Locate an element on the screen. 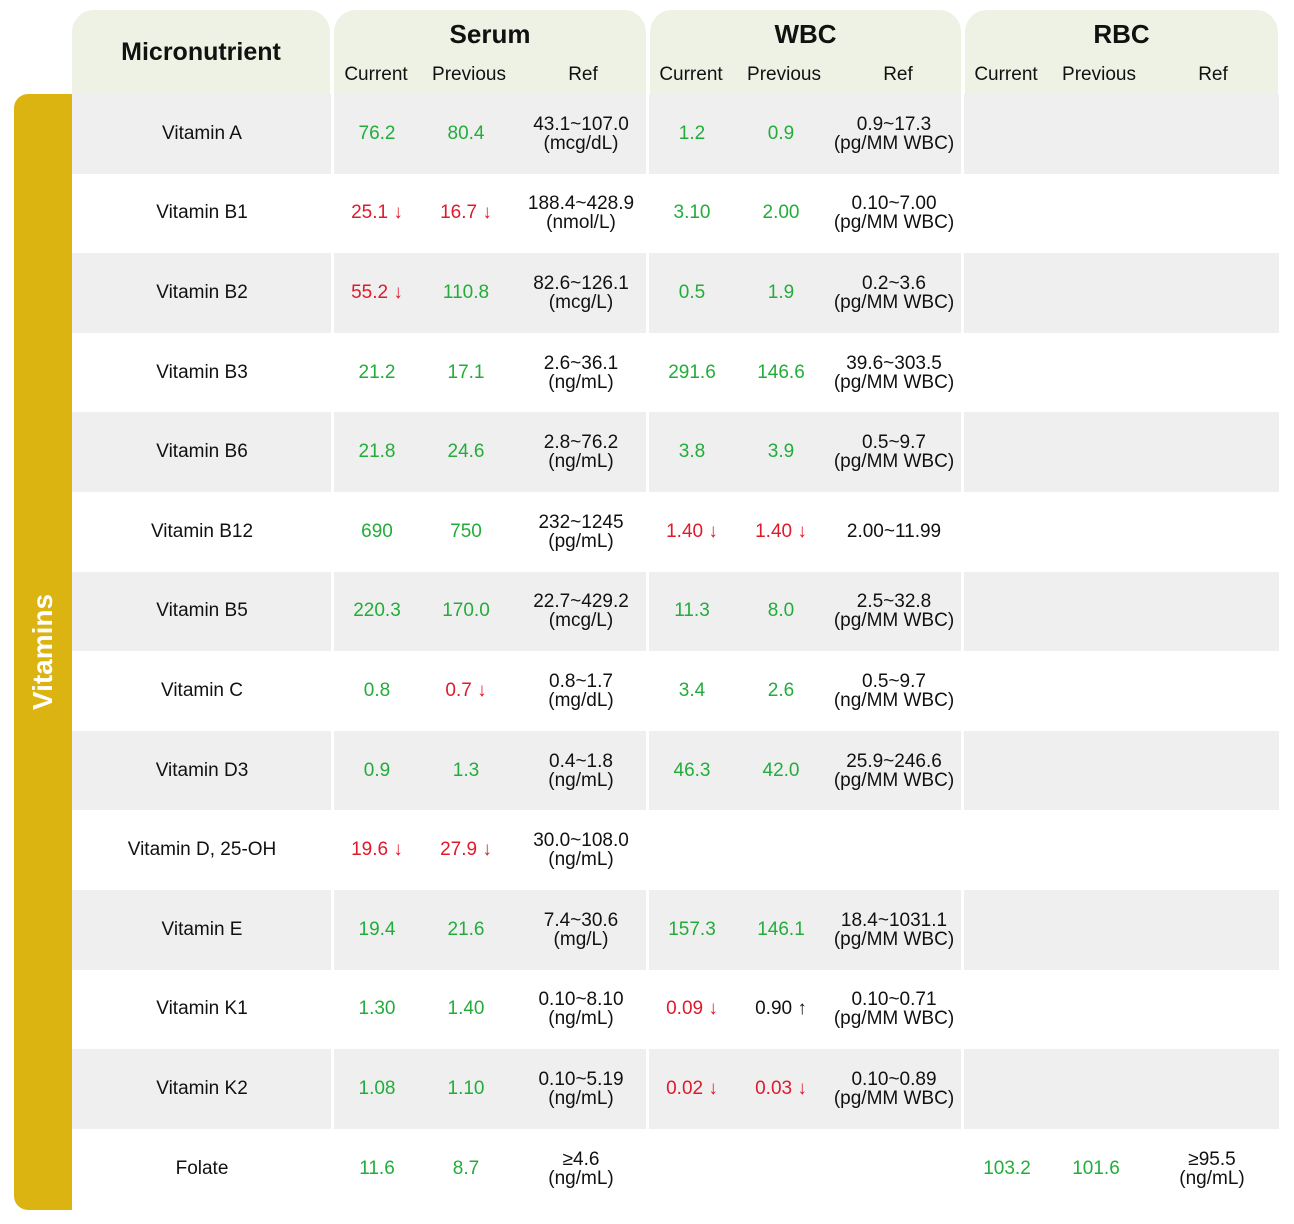 The height and width of the screenshot is (1224, 1294). category-label: Vitamins is located at coordinates (42, 652).